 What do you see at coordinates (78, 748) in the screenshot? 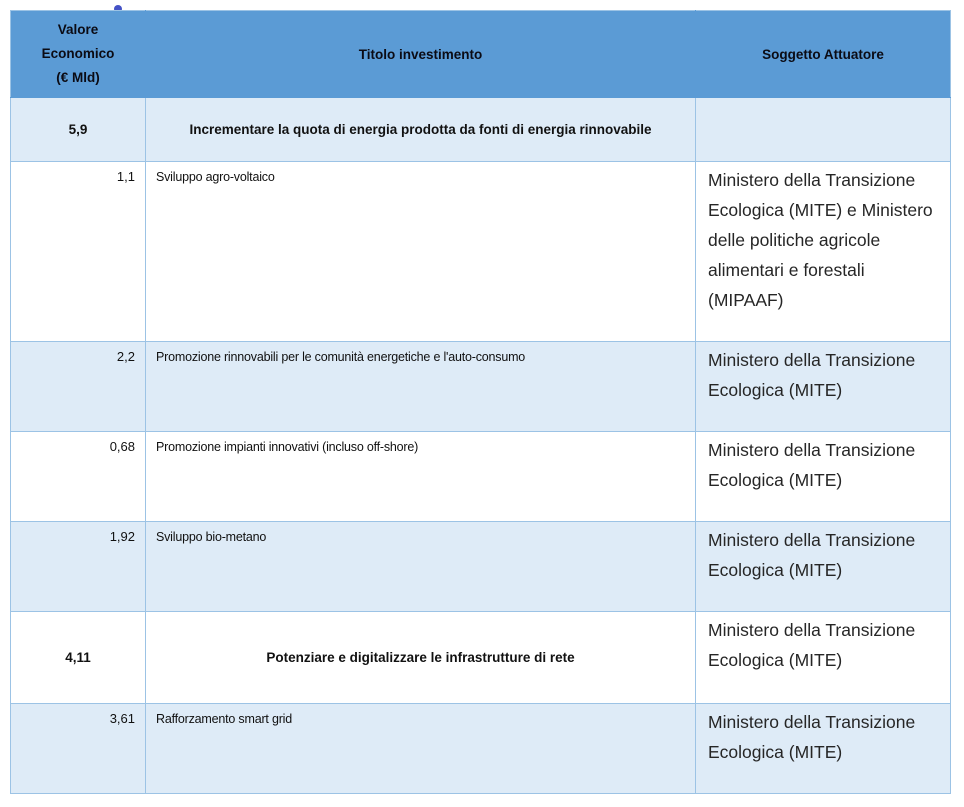
I see `cell-value: 3,61` at bounding box center [78, 748].